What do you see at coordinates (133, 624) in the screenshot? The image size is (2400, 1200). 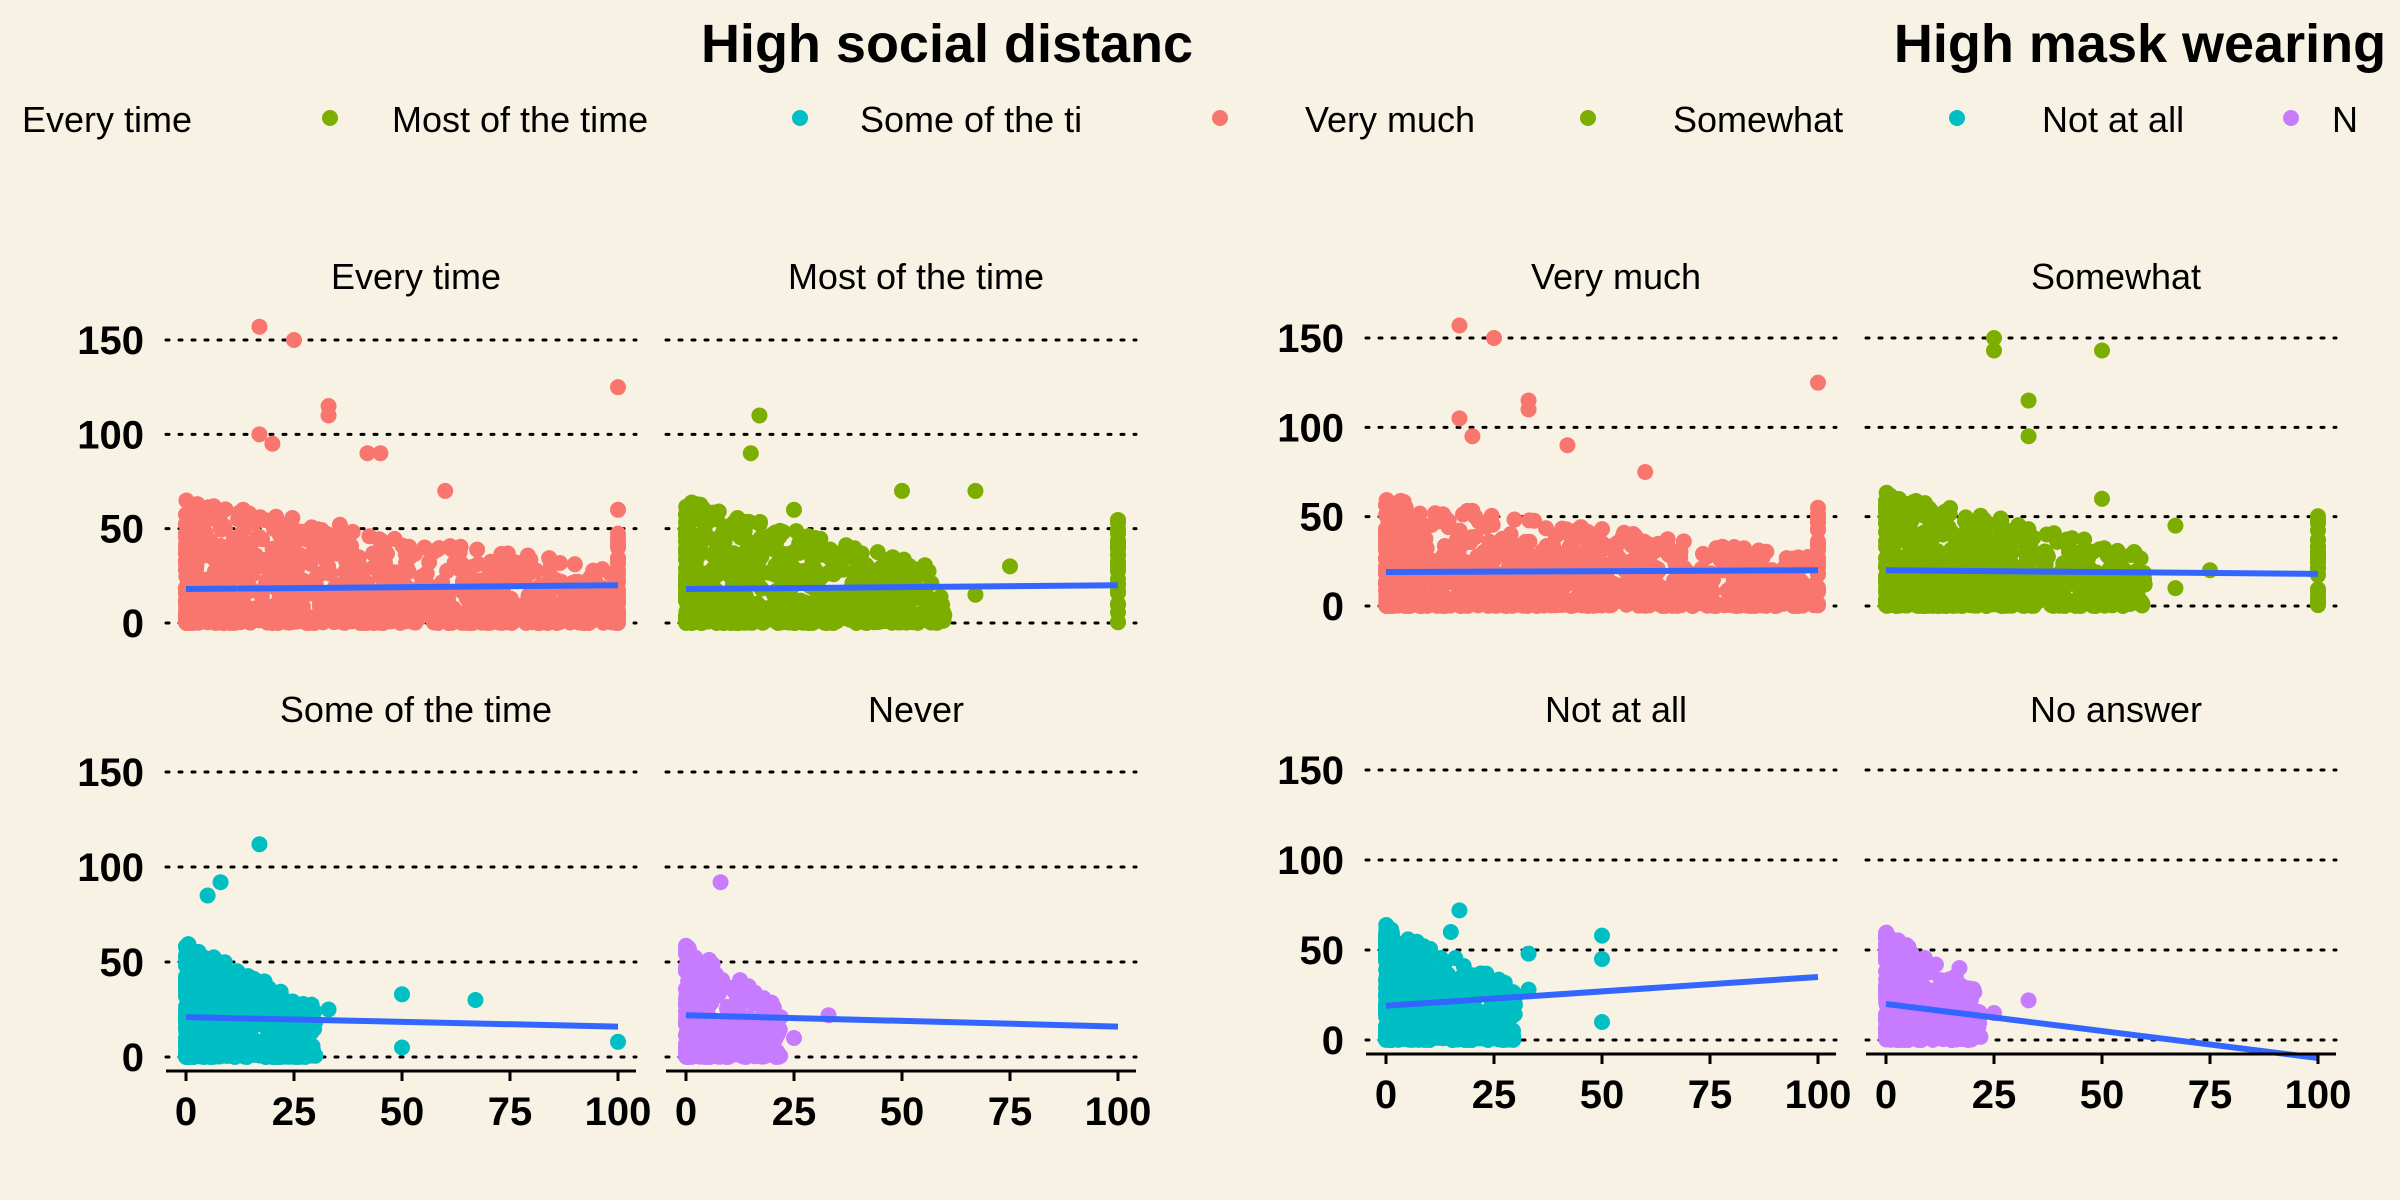 I see `y-tick-label: 0` at bounding box center [133, 624].